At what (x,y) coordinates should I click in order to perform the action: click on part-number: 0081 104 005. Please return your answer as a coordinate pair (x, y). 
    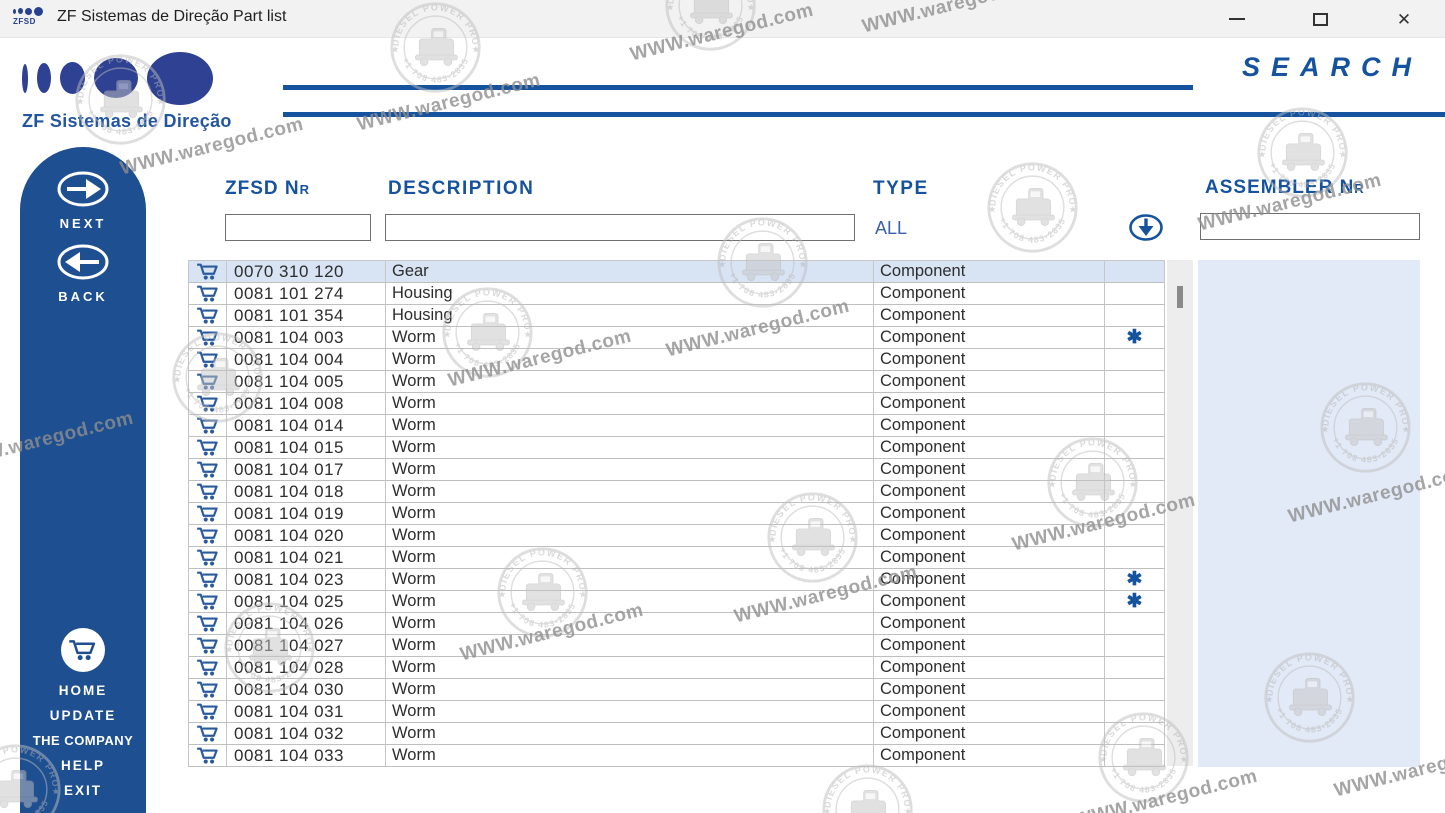
    Looking at the image, I should click on (306, 381).